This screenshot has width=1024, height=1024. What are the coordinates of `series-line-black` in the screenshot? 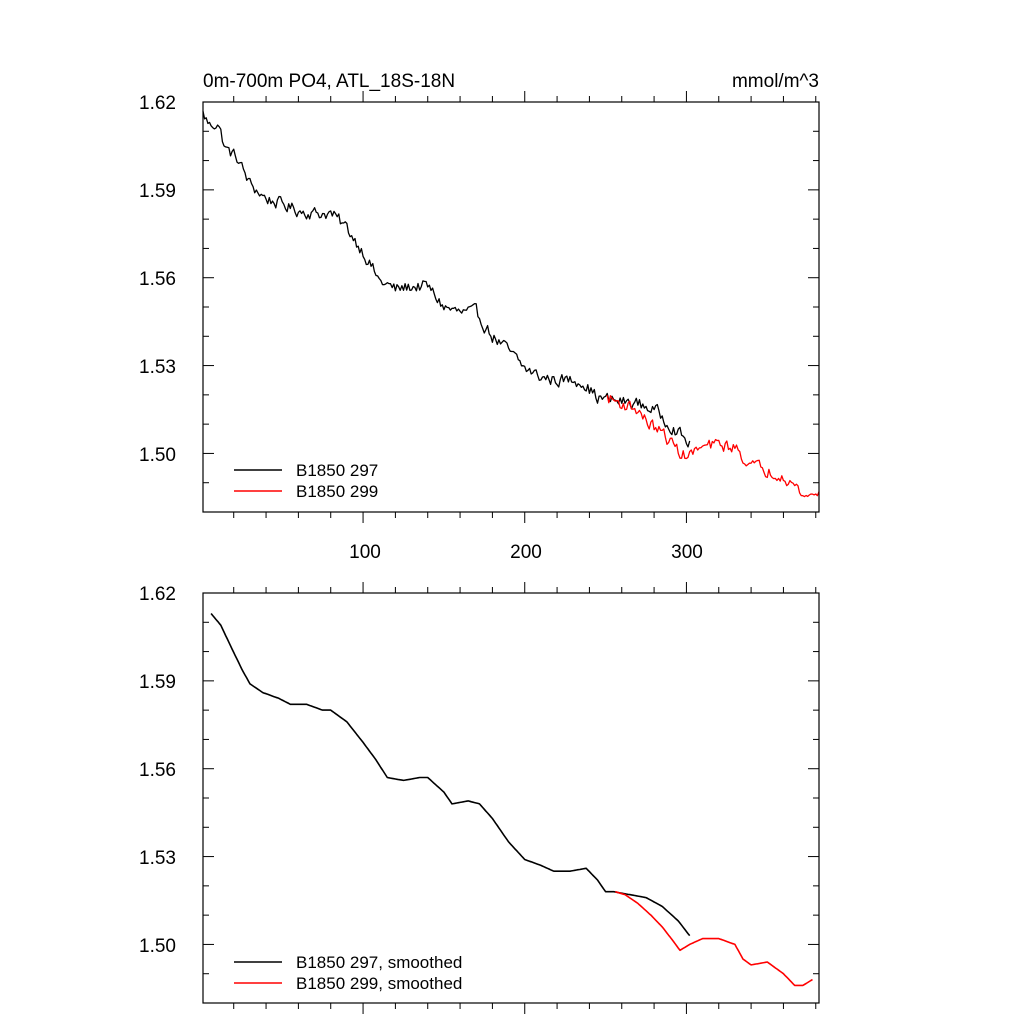 It's located at (450, 775).